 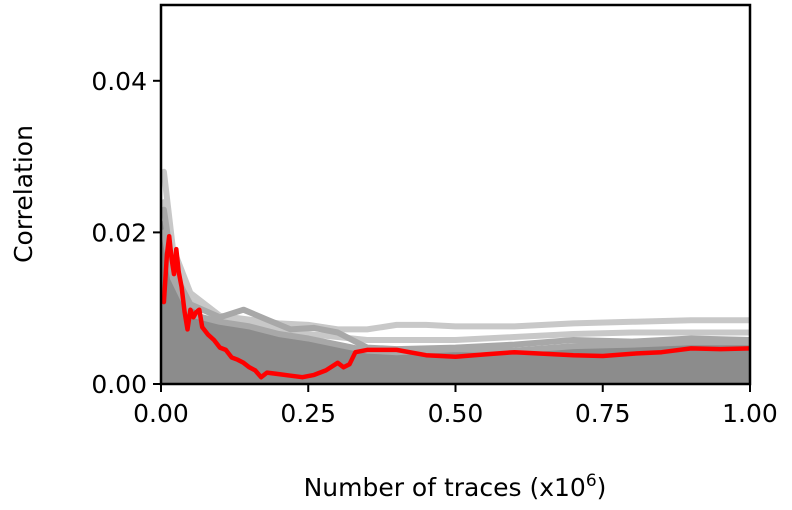 I want to click on x-tick-label: 0.50, so click(x=456, y=413).